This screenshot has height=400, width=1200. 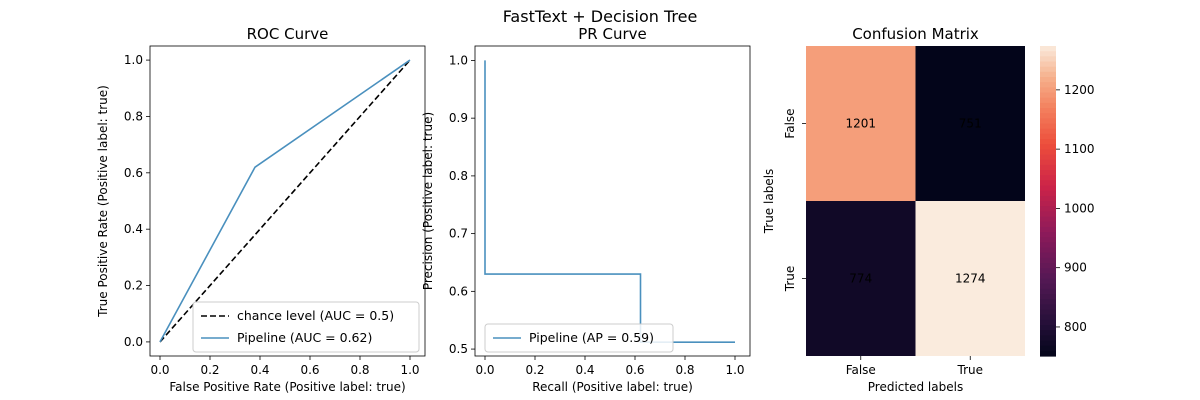 What do you see at coordinates (133, 286) in the screenshot?
I see `roc-ytick-label: 0.2` at bounding box center [133, 286].